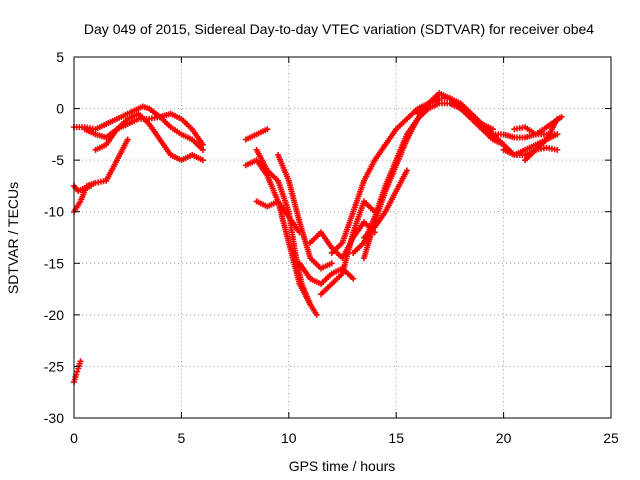 This screenshot has width=640, height=480. Describe the element at coordinates (101, 175) in the screenshot. I see `series-track-d` at that location.